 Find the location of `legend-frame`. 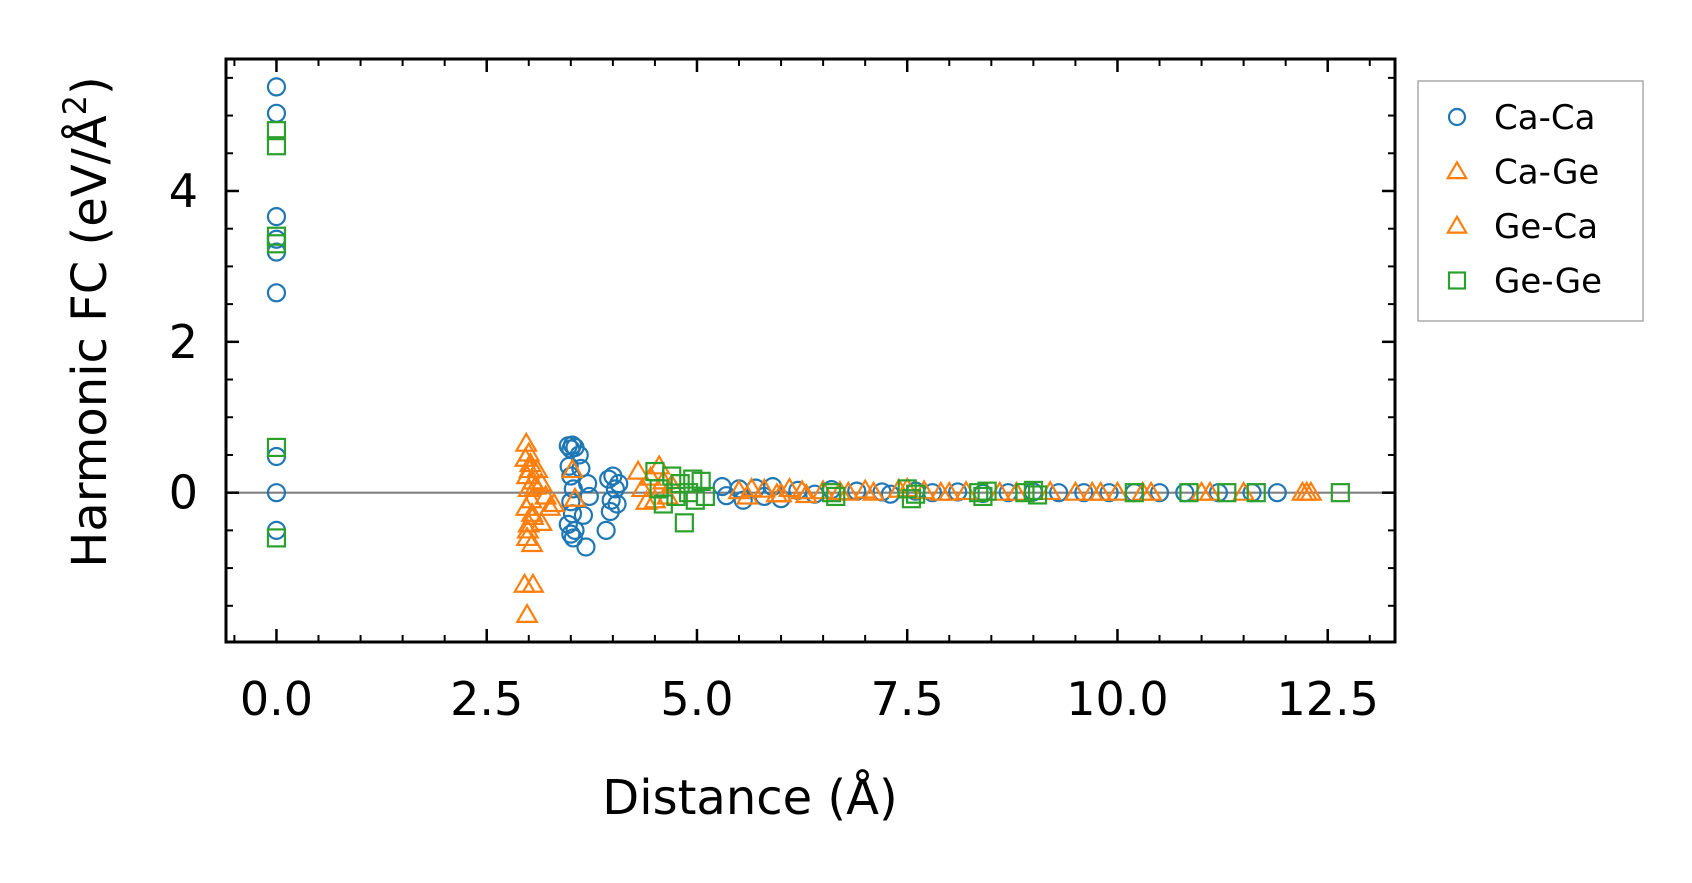

legend-frame is located at coordinates (1530, 201).